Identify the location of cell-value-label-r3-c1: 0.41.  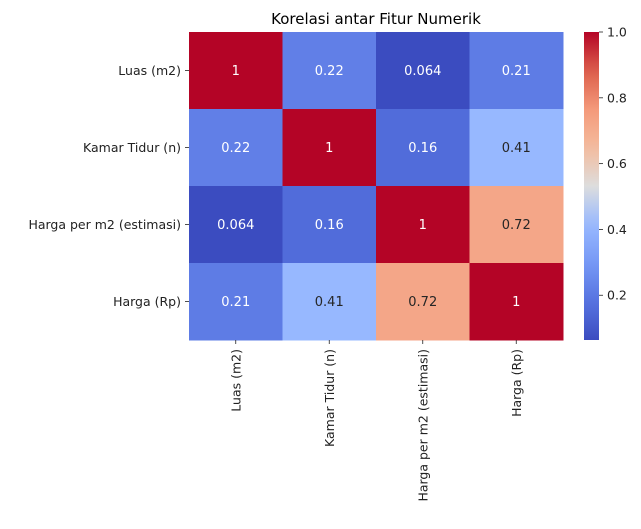
(329, 302).